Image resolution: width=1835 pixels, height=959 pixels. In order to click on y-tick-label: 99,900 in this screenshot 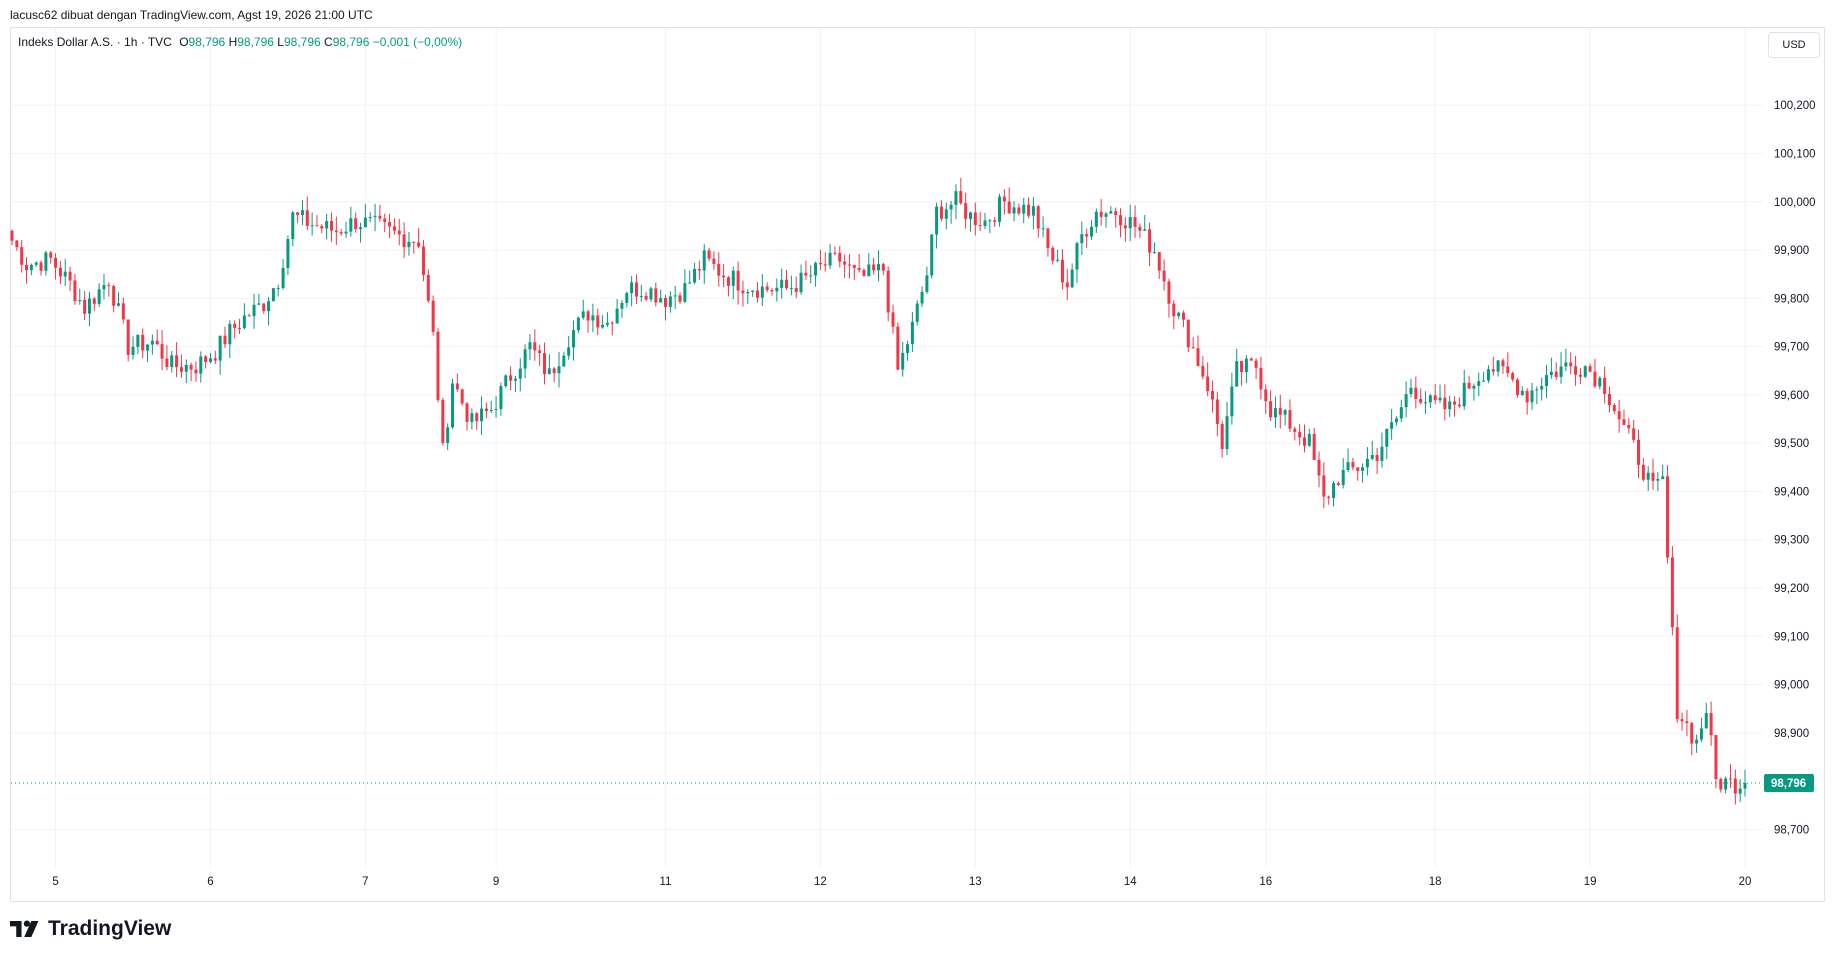, I will do `click(1791, 251)`.